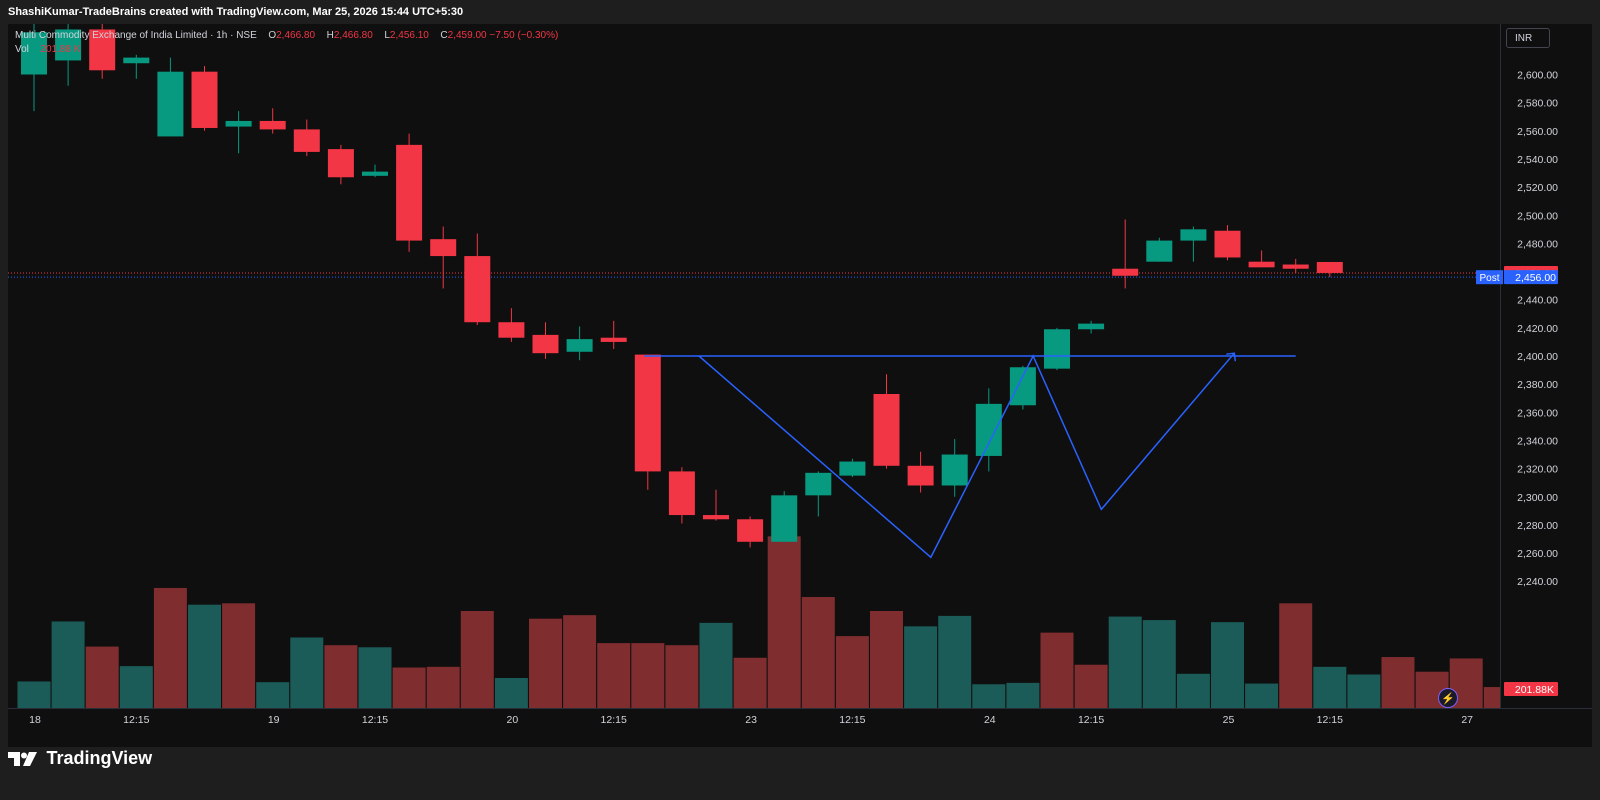 This screenshot has height=800, width=1600. I want to click on price-tag-label: Post, so click(1489, 278).